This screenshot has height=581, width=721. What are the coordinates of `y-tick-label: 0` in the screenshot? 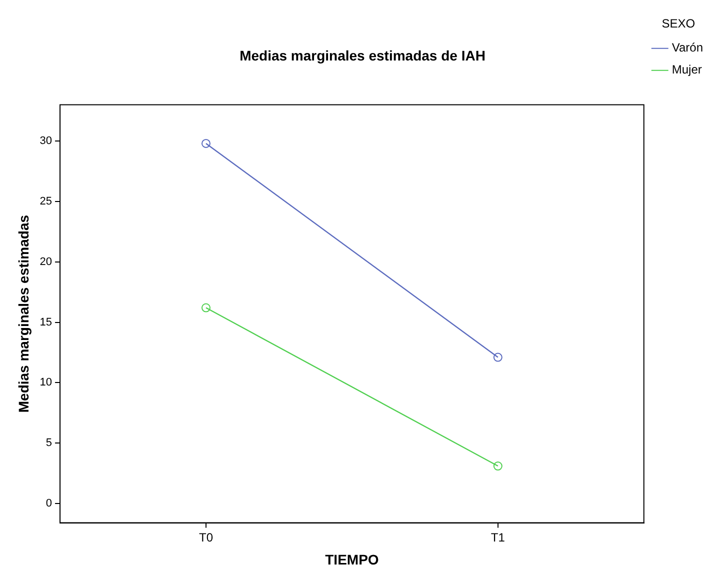 It's located at (49, 504).